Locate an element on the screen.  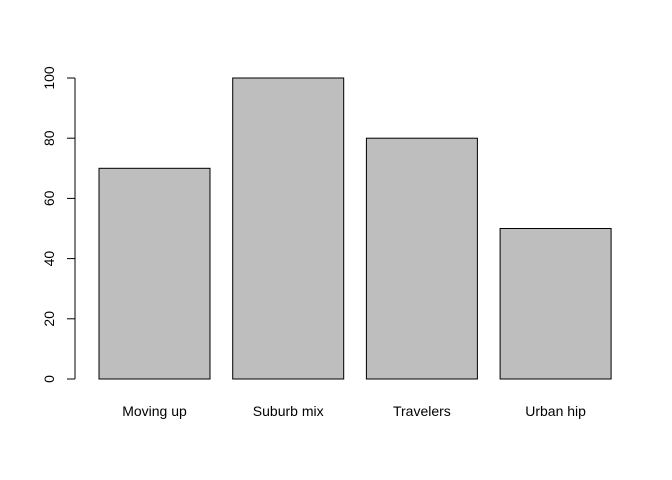
x-axis-labels: Moving up Suburb mix Travelers Urban hip is located at coordinates (354, 411).